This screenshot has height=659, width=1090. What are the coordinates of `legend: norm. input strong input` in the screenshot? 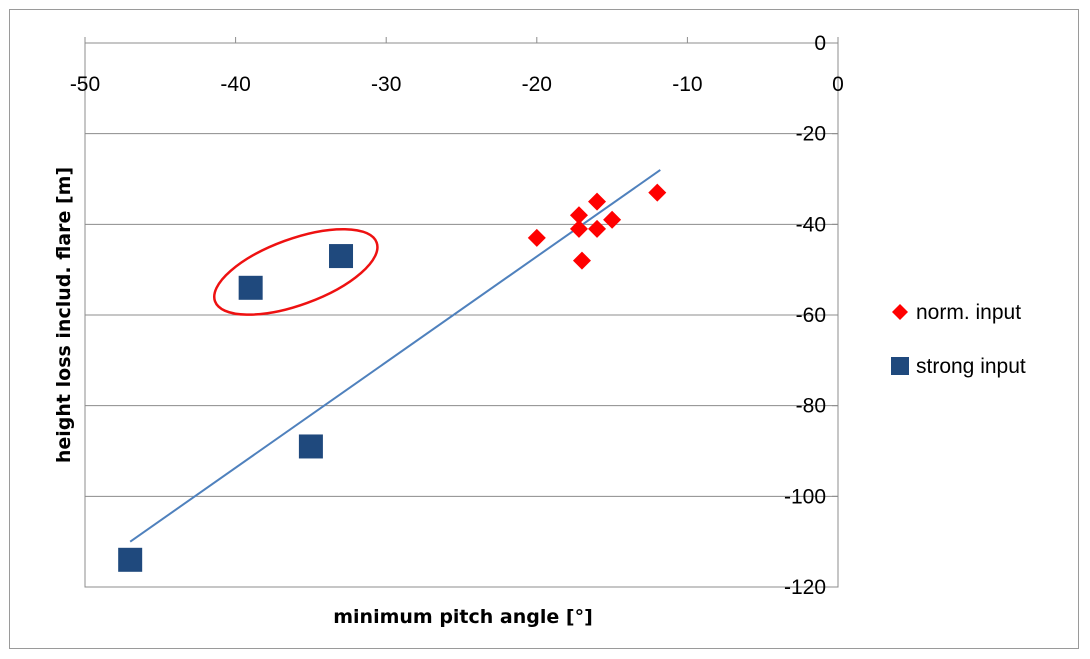 It's located at (958, 339).